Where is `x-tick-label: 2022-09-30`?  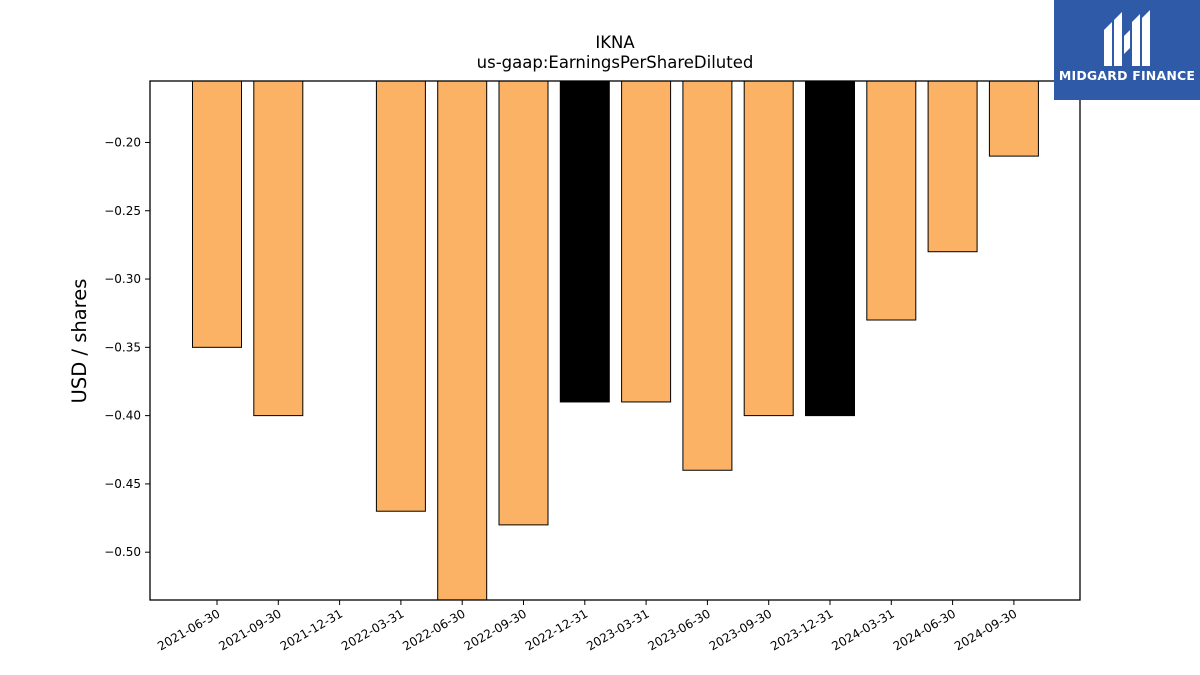 x-tick-label: 2022-09-30 is located at coordinates (495, 629).